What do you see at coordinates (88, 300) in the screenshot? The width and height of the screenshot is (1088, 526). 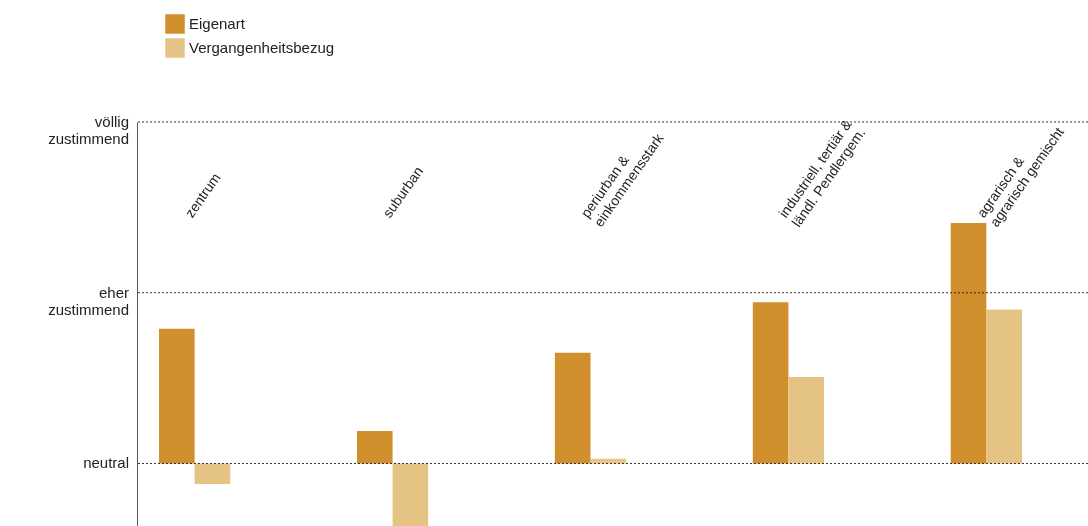 I see `ref-line-label: eher zustimmend` at bounding box center [88, 300].